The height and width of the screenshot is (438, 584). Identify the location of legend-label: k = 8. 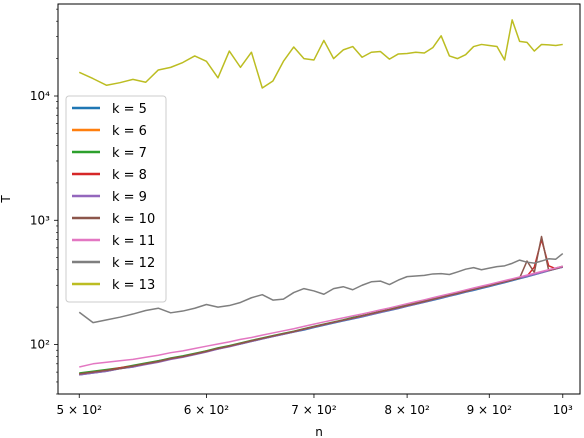
(129, 175).